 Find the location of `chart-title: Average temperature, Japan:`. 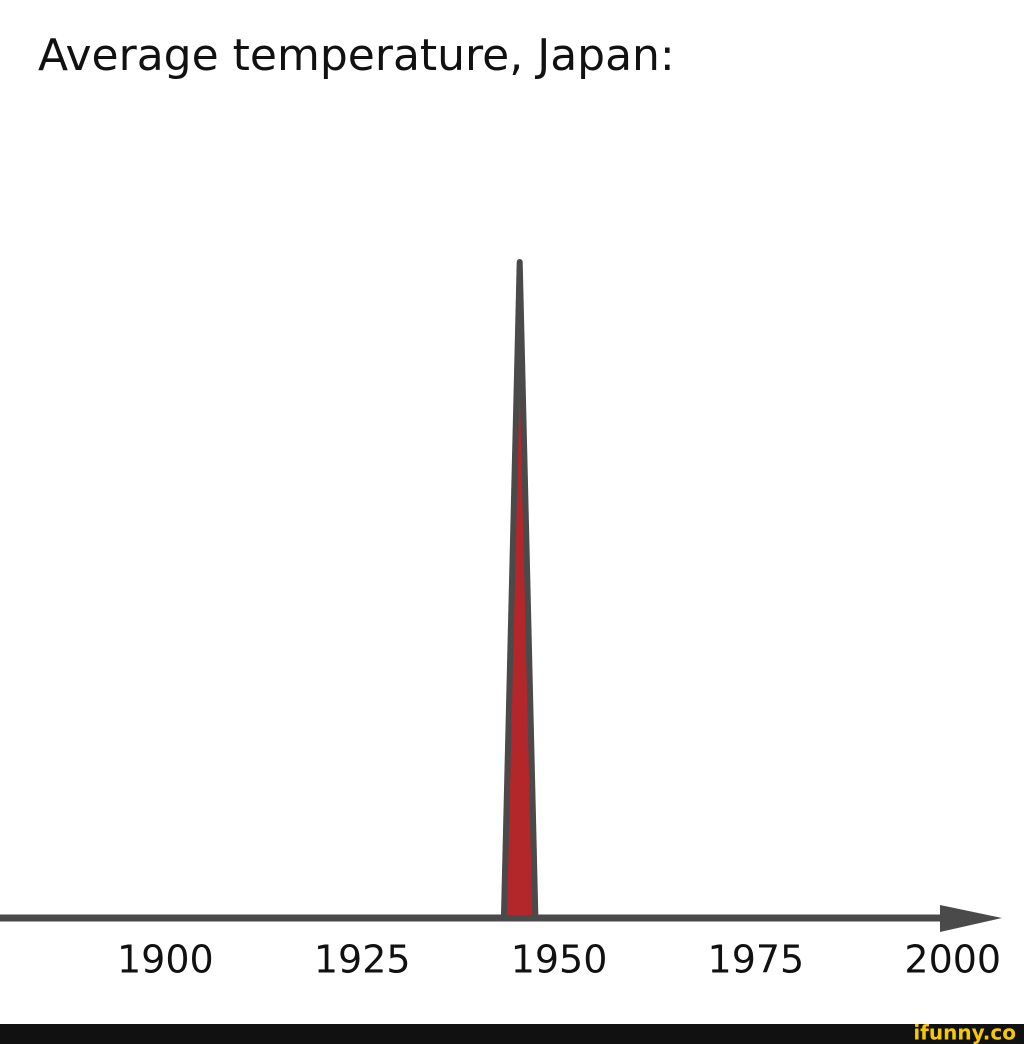

chart-title: Average temperature, Japan: is located at coordinates (356, 55).